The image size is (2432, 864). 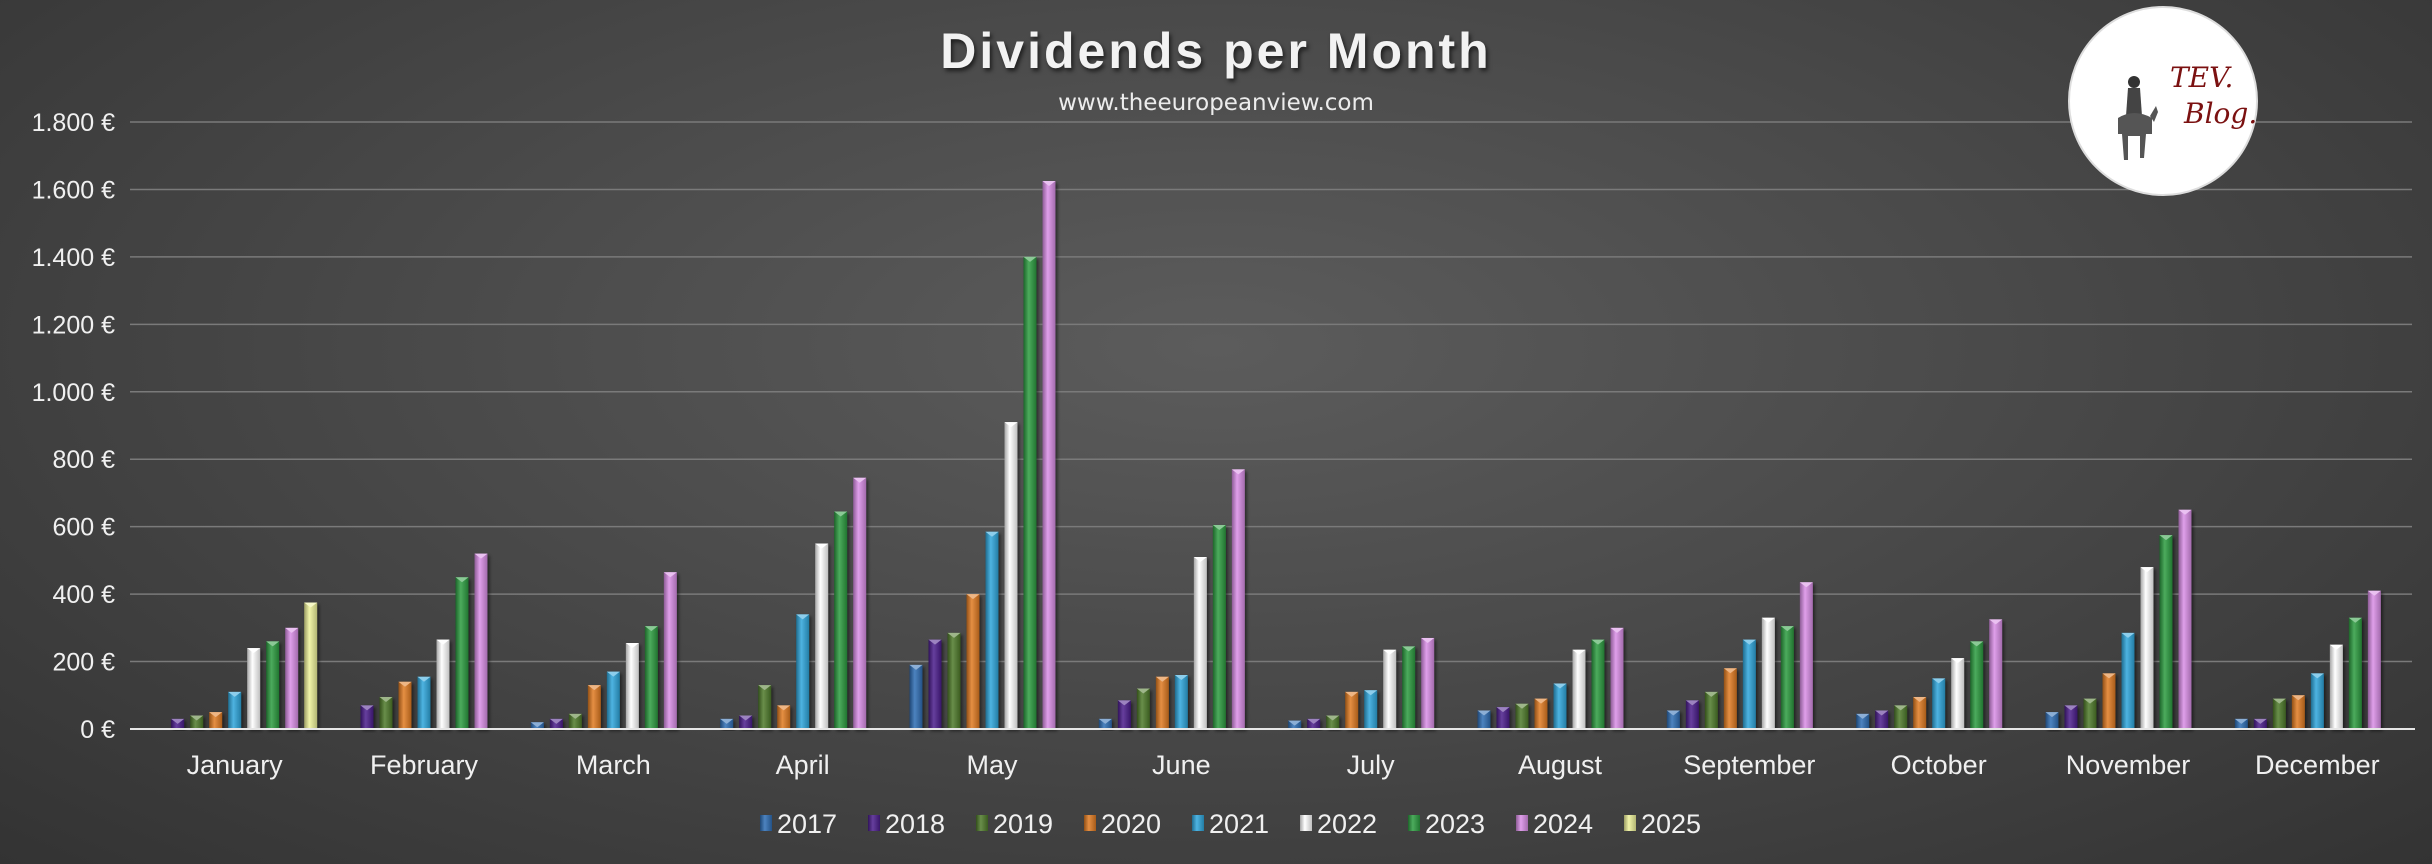 I want to click on x-tick-label: January, so click(x=235, y=765).